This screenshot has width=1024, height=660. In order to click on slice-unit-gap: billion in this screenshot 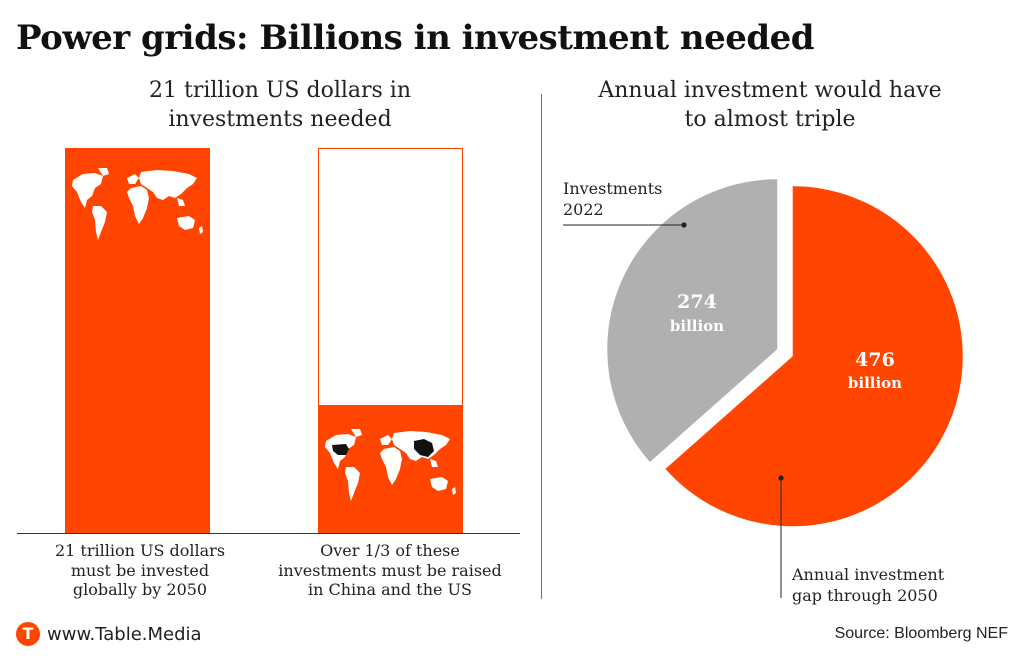, I will do `click(875, 383)`.